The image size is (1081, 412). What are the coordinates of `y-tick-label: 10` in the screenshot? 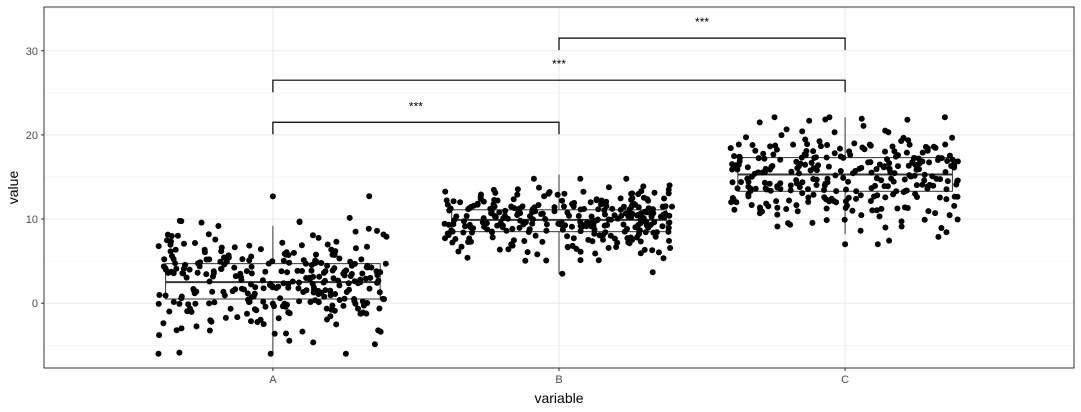 It's located at (32, 220).